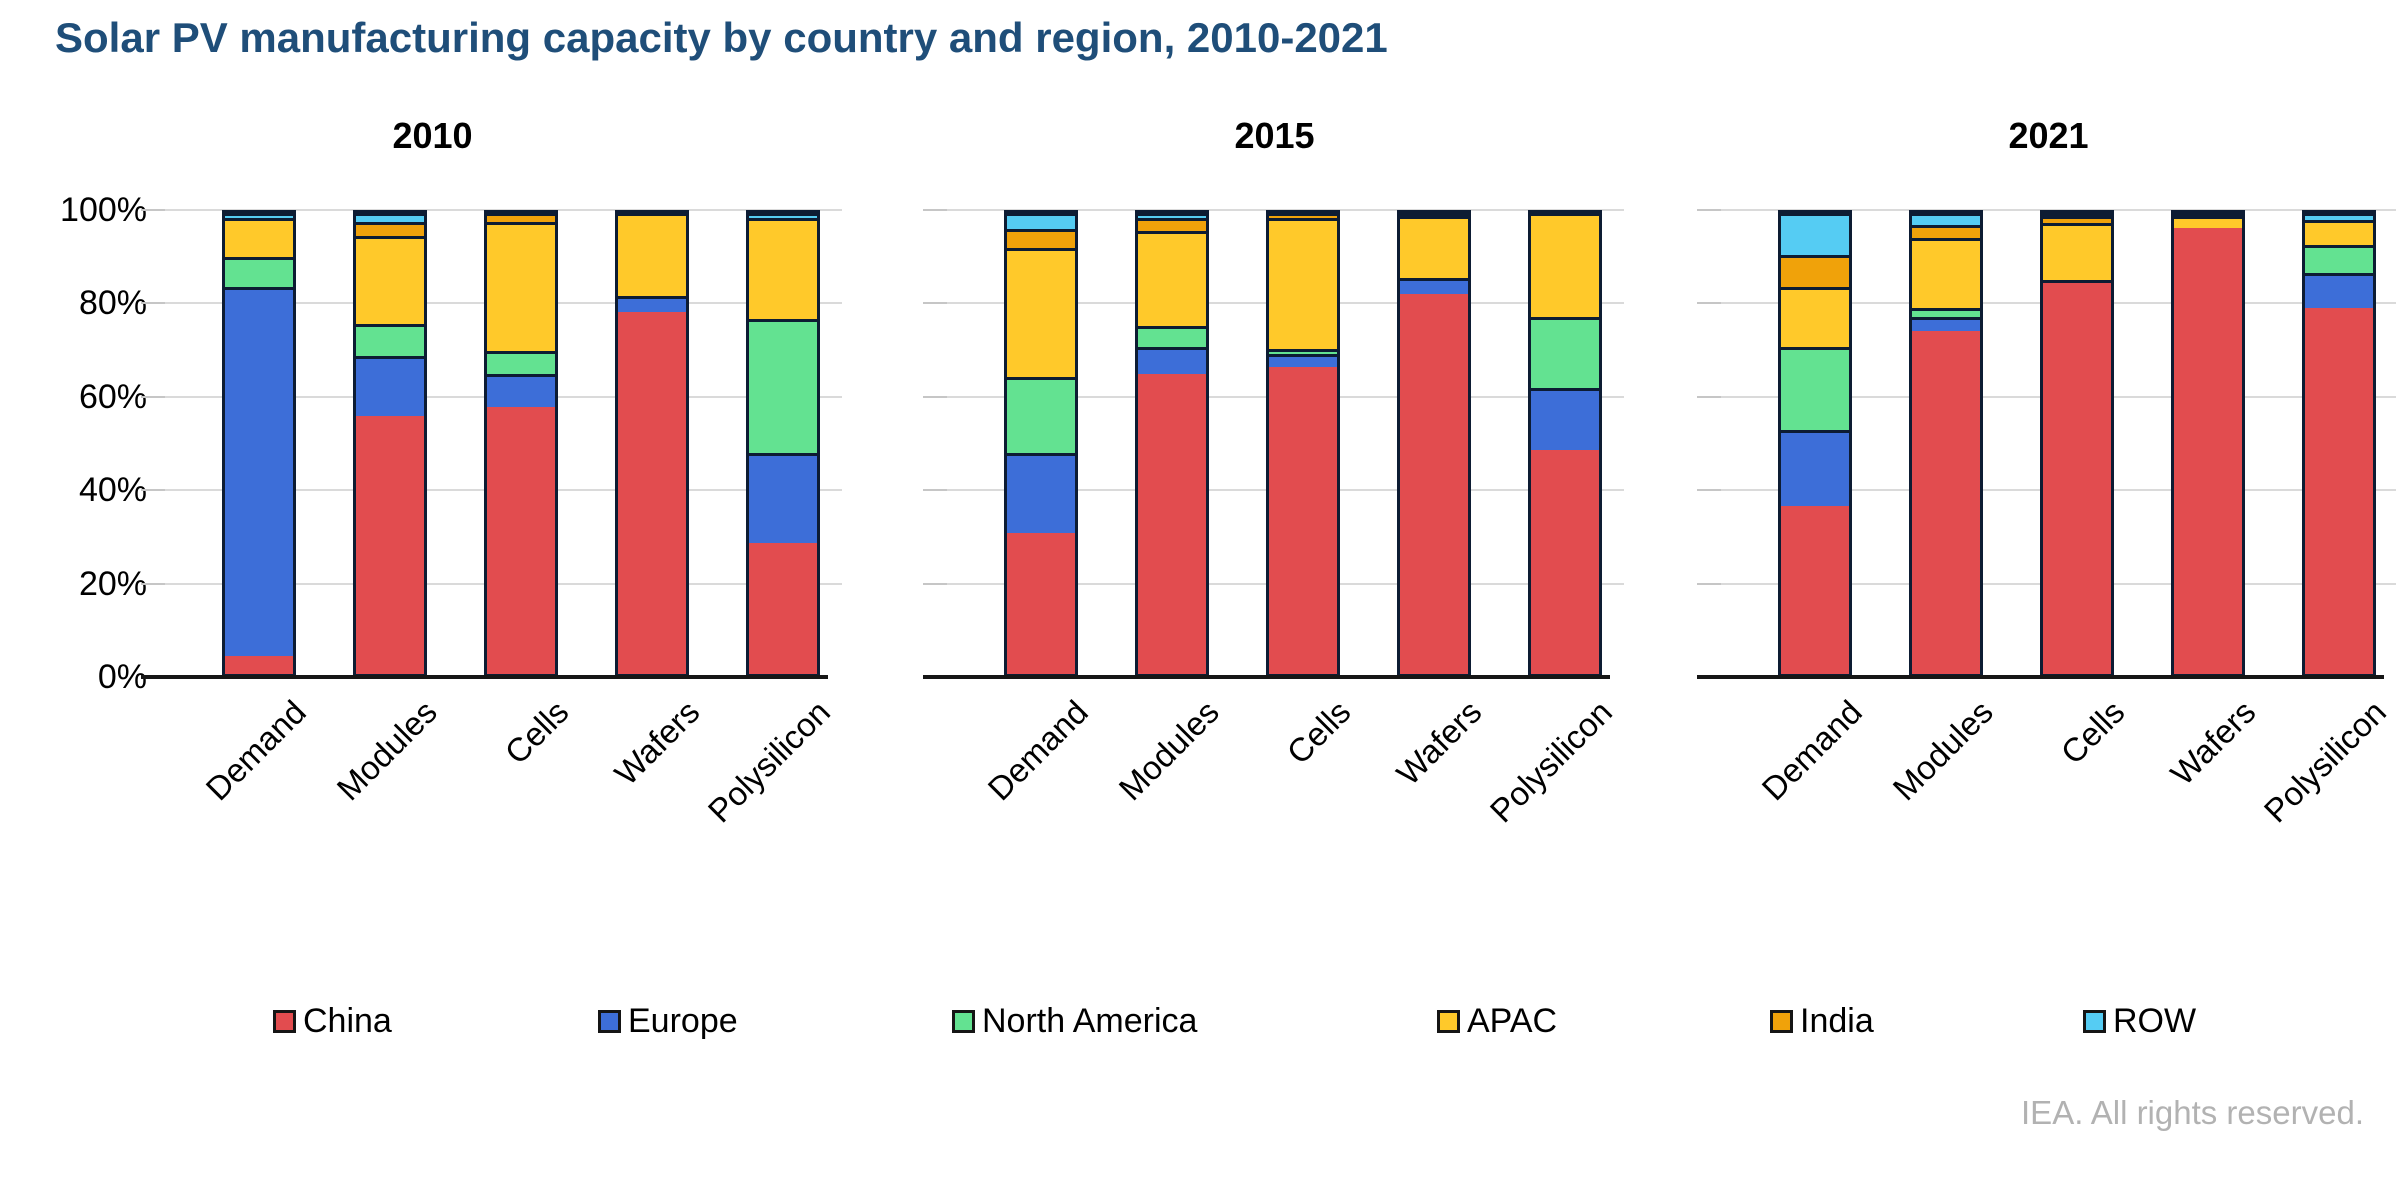 This screenshot has height=1184, width=2396. Describe the element at coordinates (963, 1021) in the screenshot. I see `legend-swatch-north-america` at that location.